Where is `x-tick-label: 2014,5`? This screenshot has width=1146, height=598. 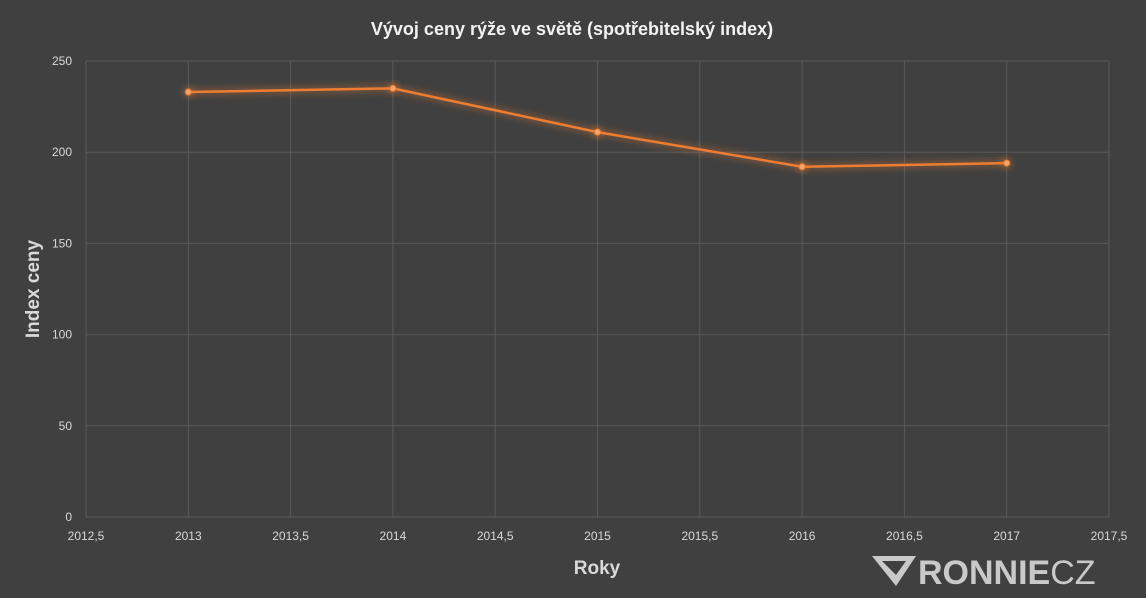 x-tick-label: 2014,5 is located at coordinates (495, 536).